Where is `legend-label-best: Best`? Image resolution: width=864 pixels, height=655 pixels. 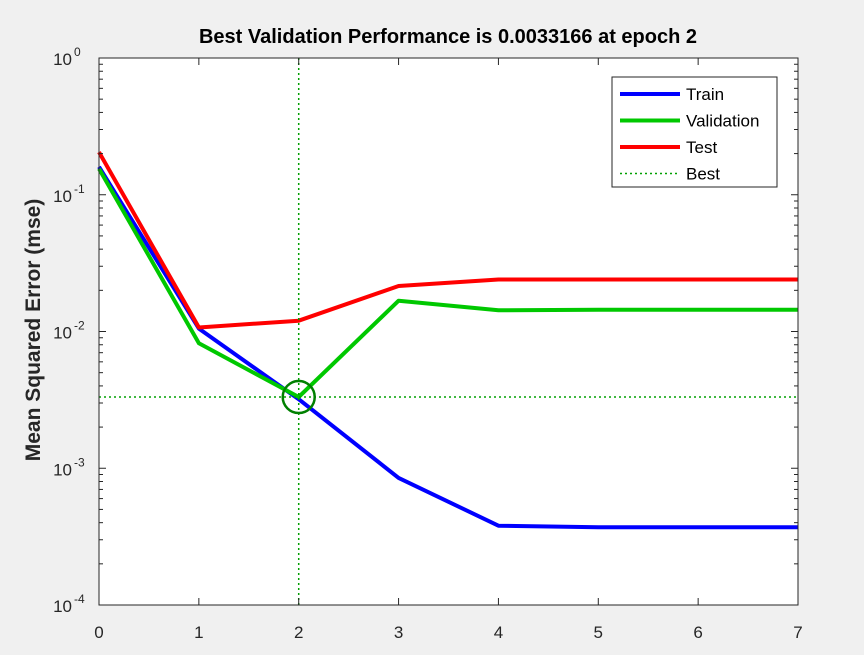
legend-label-best: Best is located at coordinates (703, 174).